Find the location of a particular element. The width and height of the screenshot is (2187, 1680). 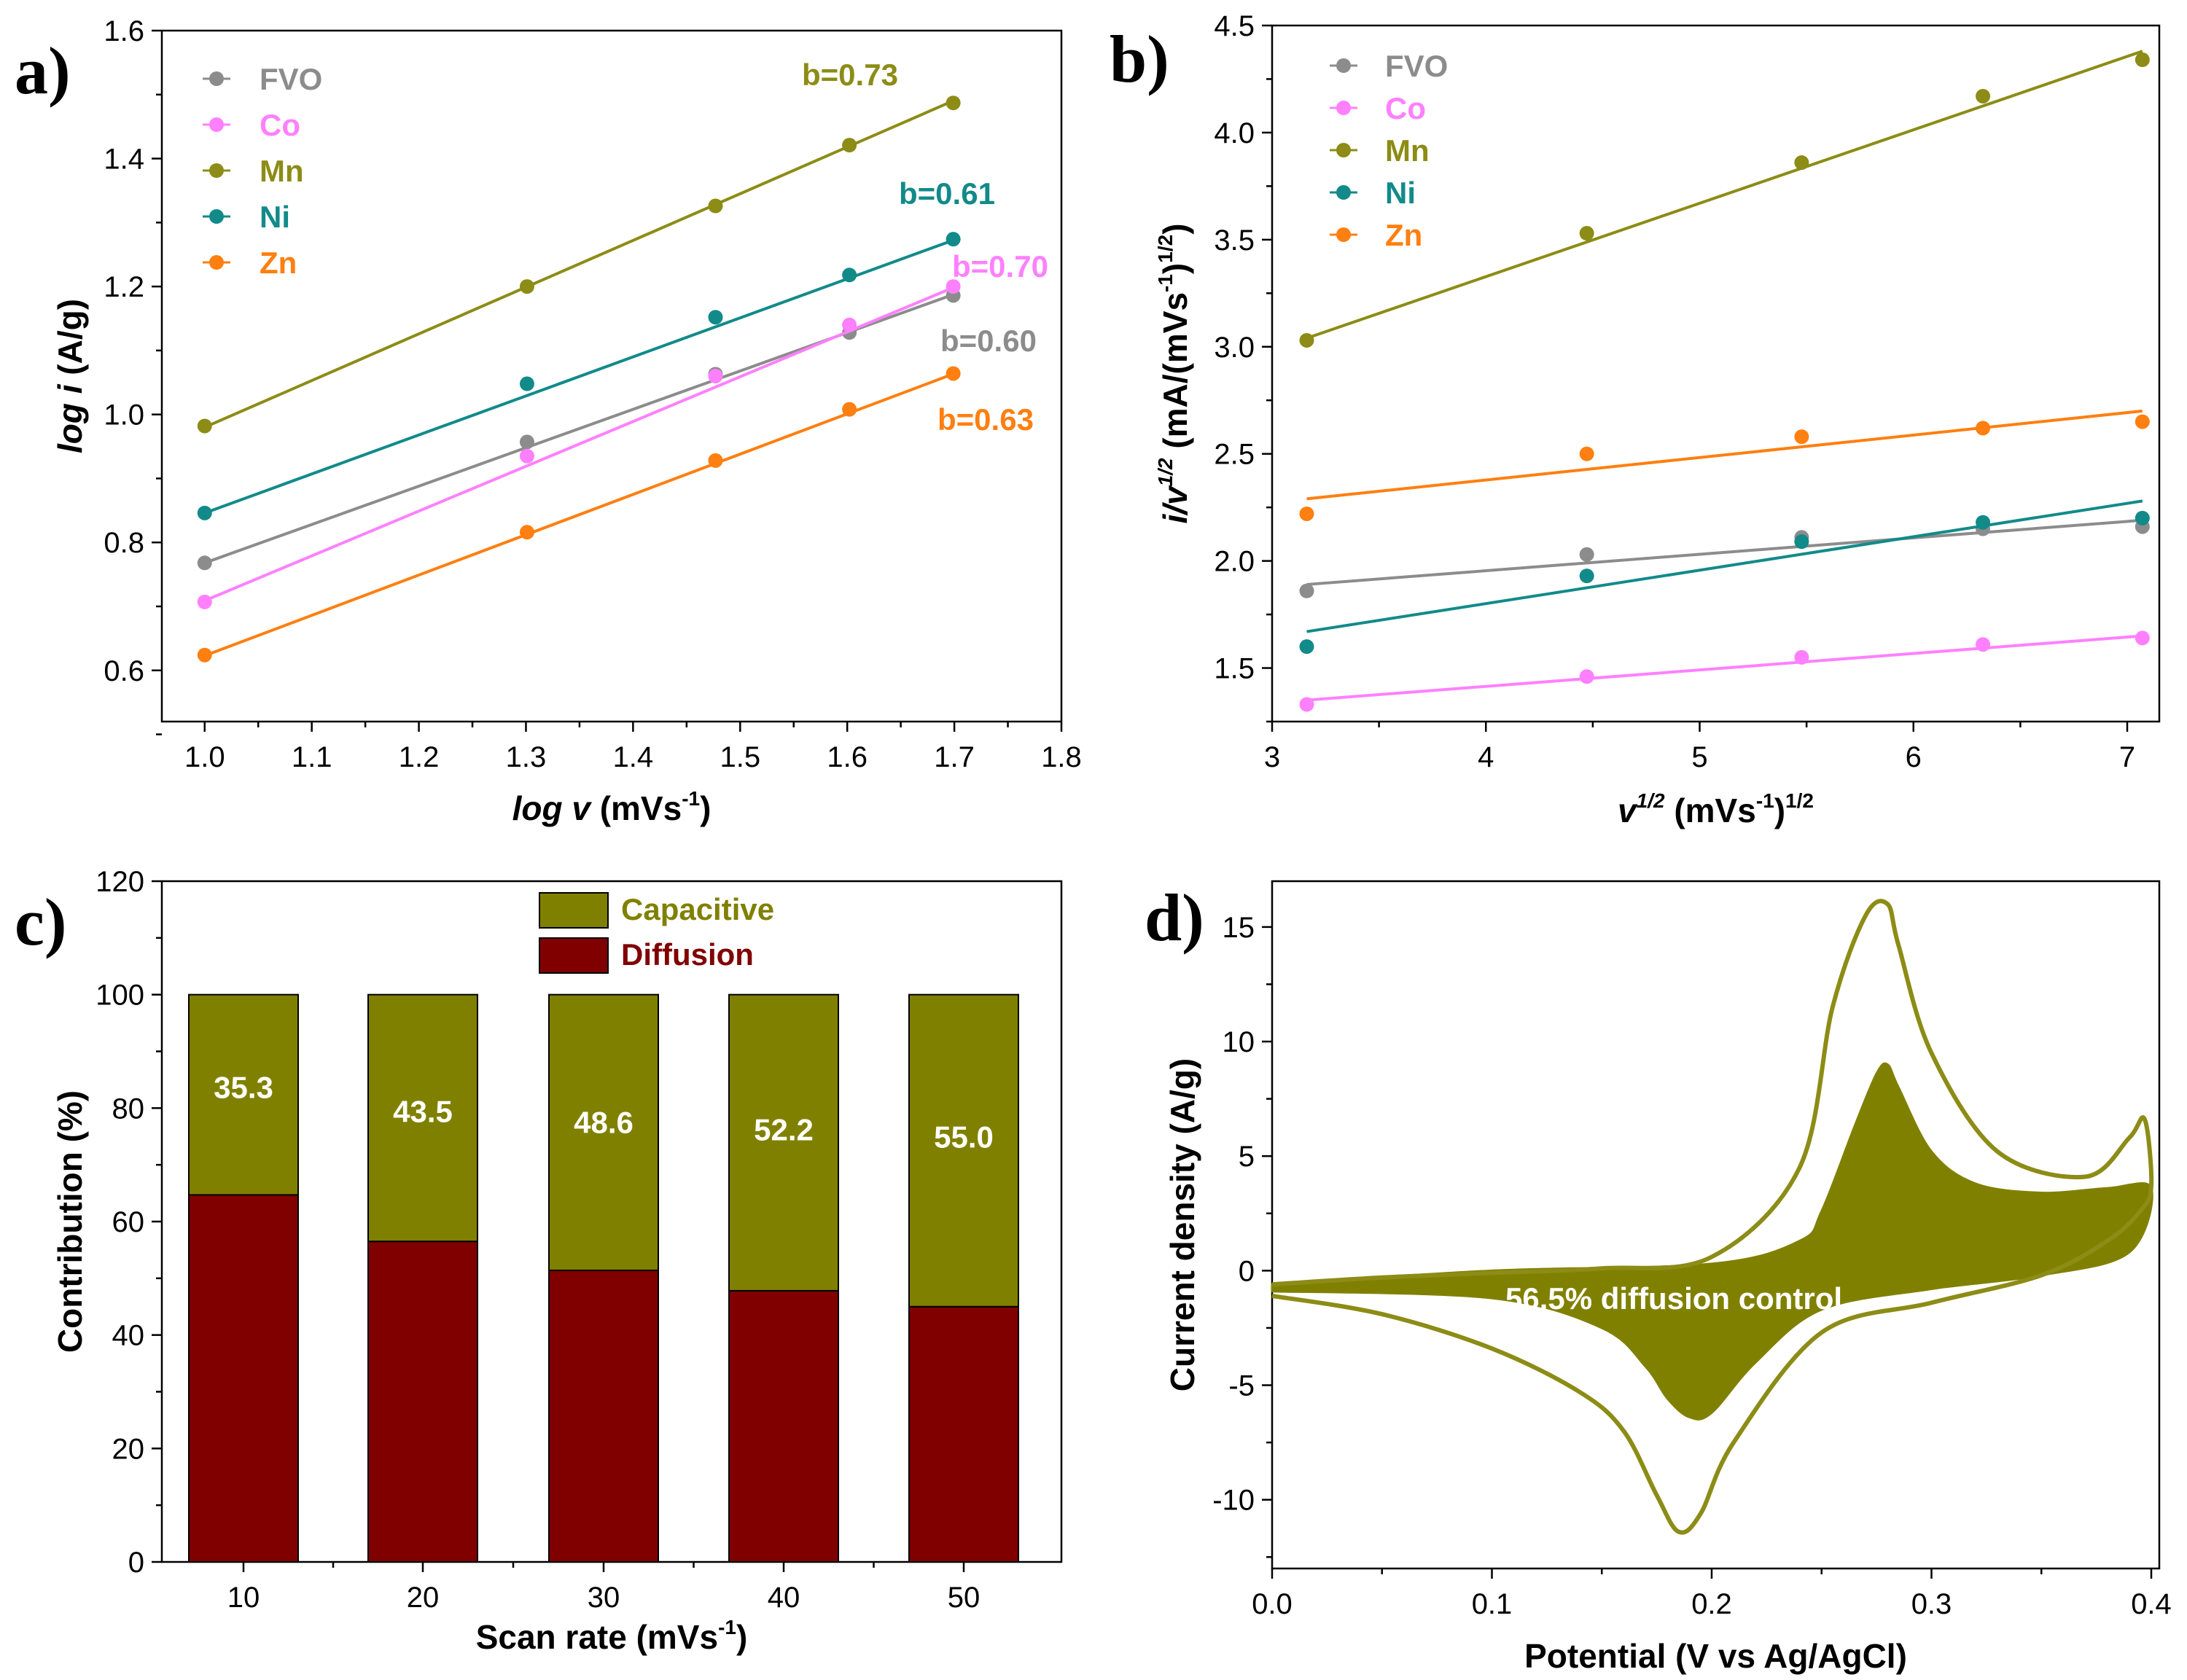

x-tick-label-d: 0.0 is located at coordinates (1272, 1604).